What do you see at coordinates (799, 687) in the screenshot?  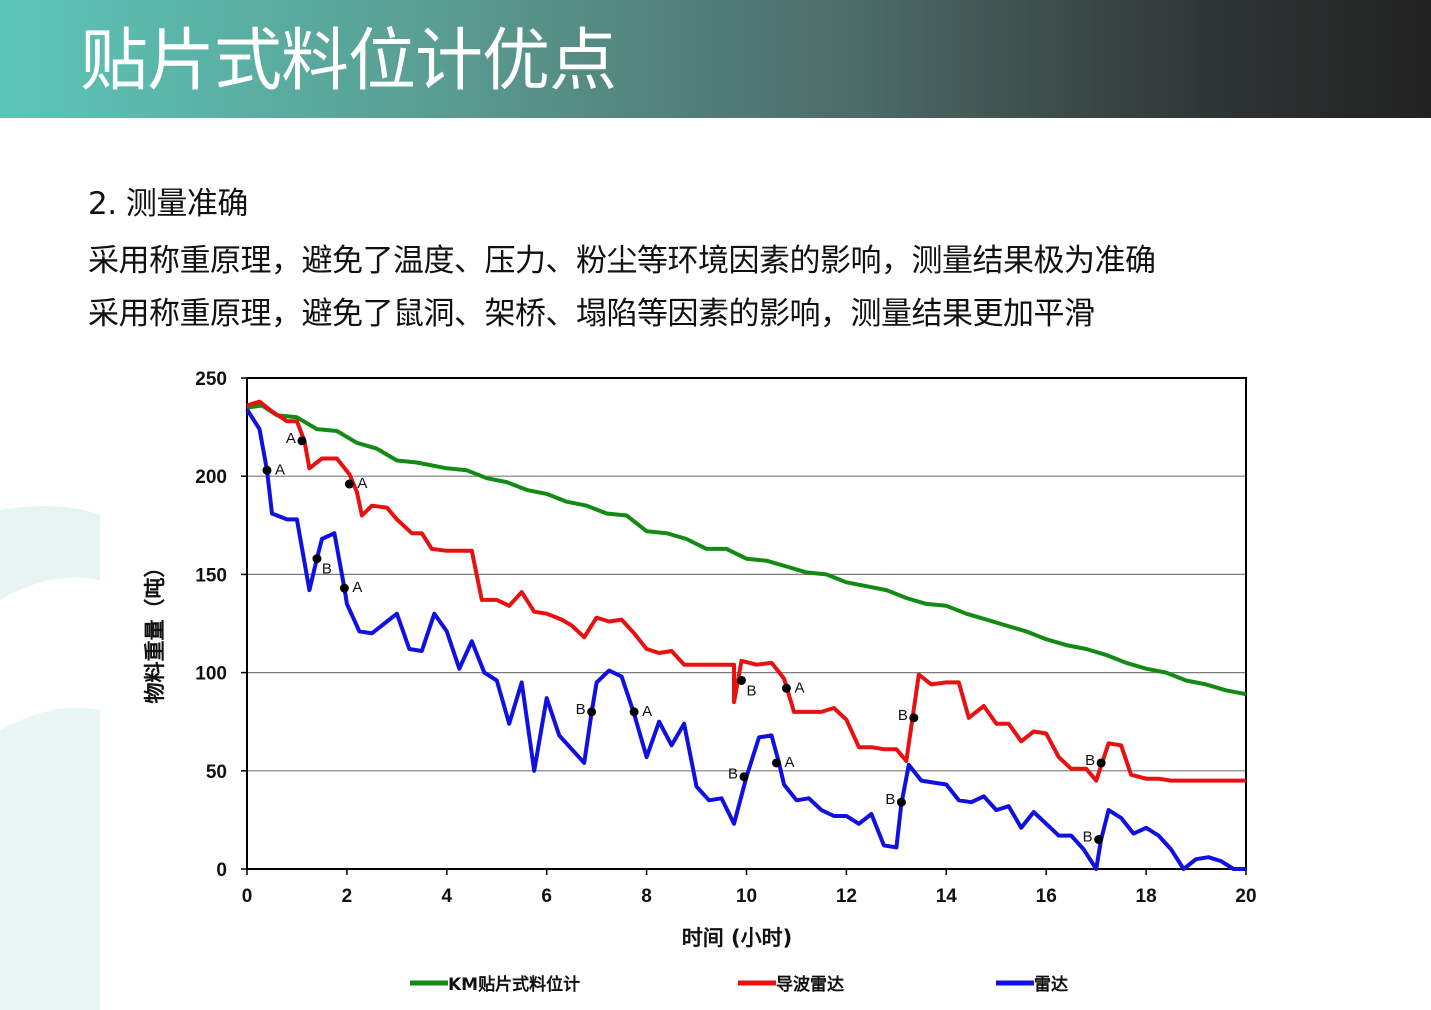 I see `annotation-label-7: A` at bounding box center [799, 687].